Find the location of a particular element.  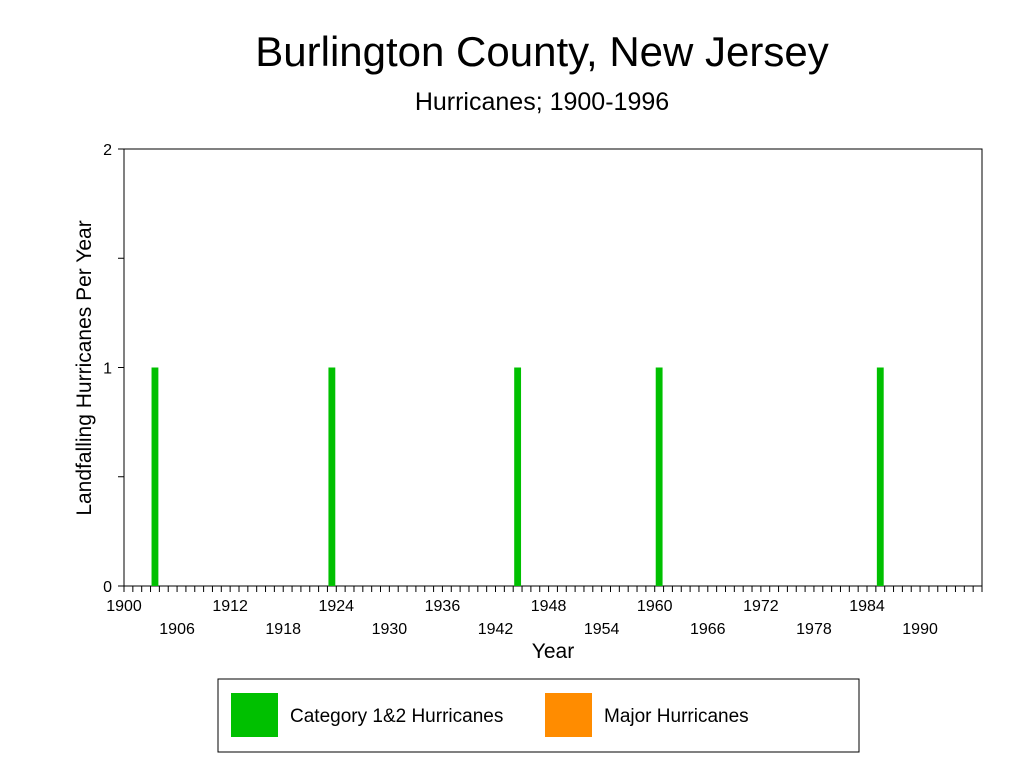

legend: Category 1&2 Hurricanes Major Hurricanes is located at coordinates (538, 715).